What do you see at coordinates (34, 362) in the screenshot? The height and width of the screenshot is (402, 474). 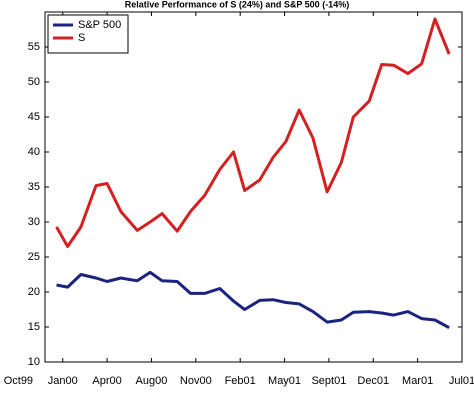 I see `y-tick-label: 10` at bounding box center [34, 362].